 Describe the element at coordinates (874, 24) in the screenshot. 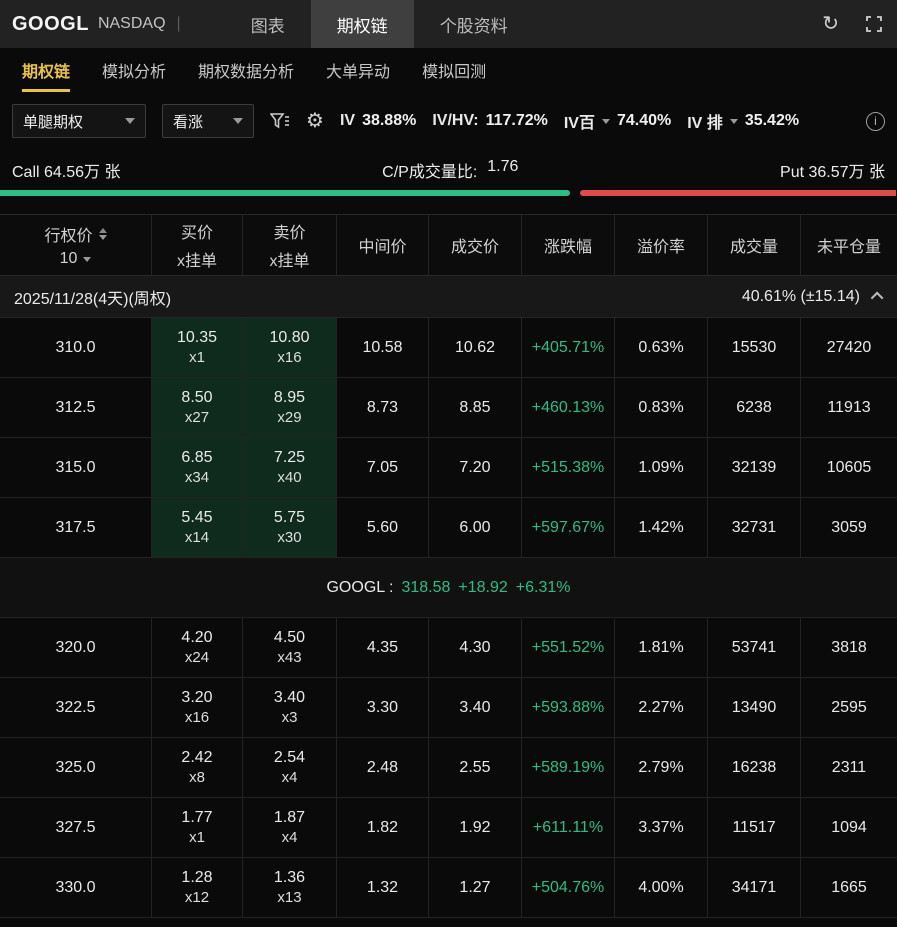

I see `fullscreen-icon` at that location.